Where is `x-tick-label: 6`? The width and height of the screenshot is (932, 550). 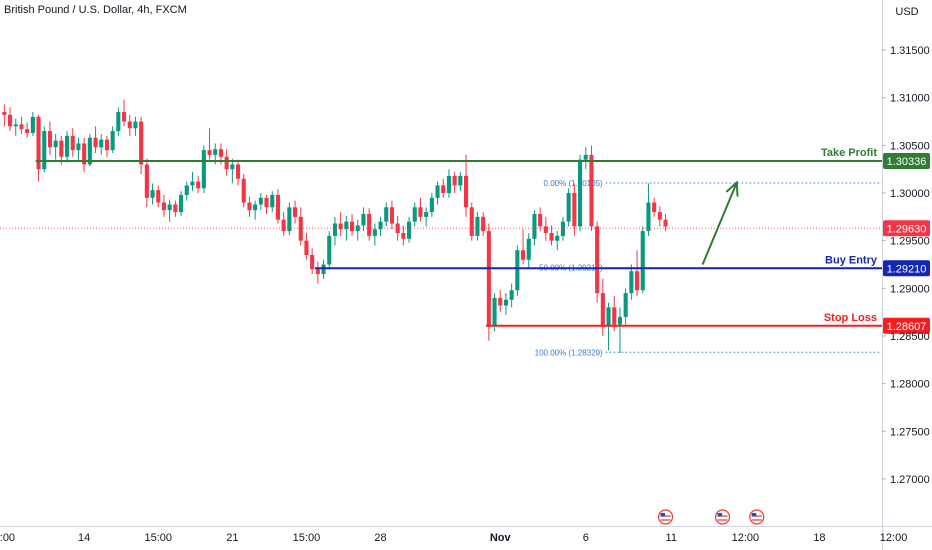
x-tick-label: 6 is located at coordinates (586, 538).